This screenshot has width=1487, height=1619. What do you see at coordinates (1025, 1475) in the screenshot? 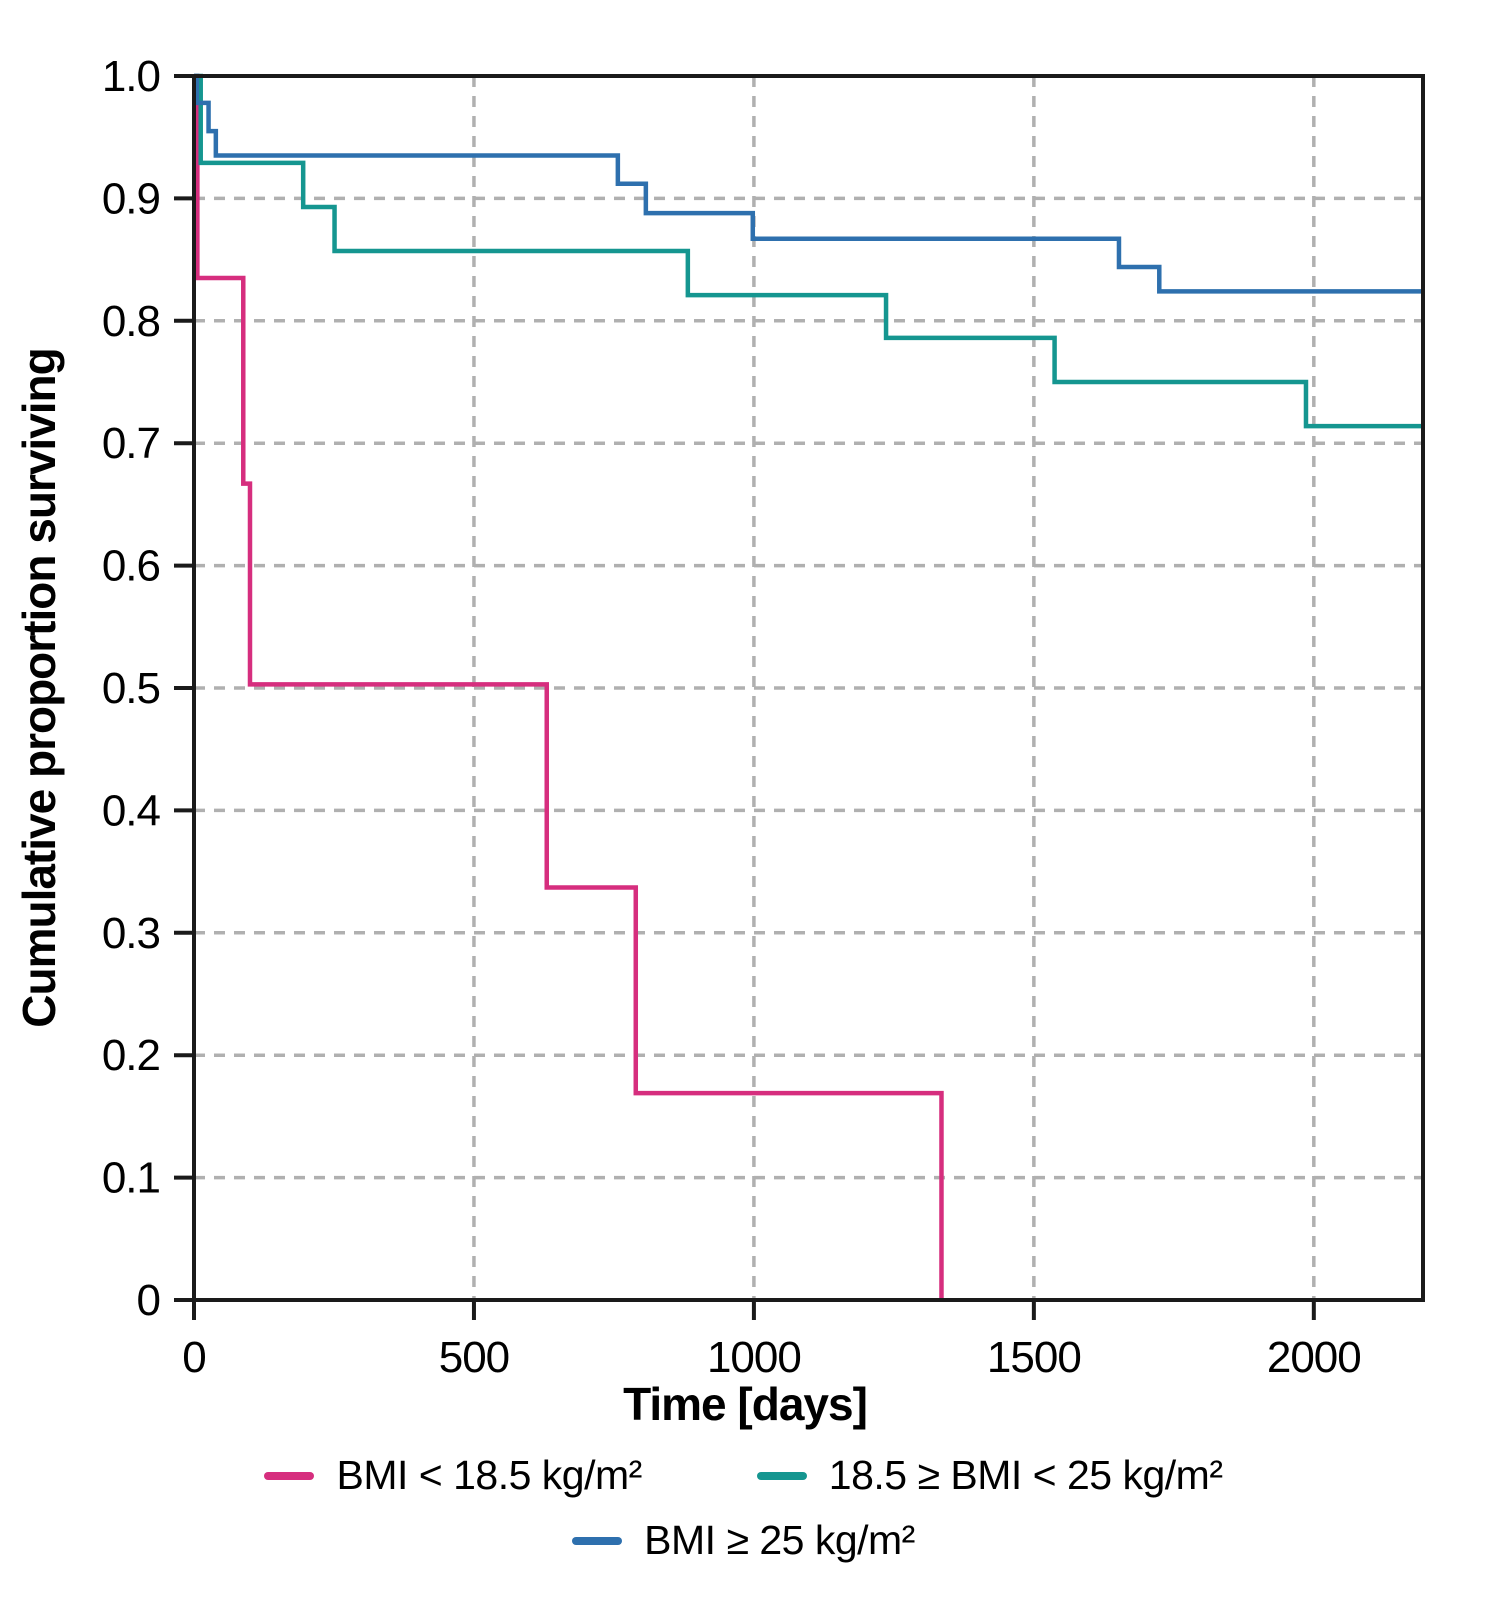
I see `legend-label: 18.5 ≥ BMI < 25 kg/m²` at bounding box center [1025, 1475].